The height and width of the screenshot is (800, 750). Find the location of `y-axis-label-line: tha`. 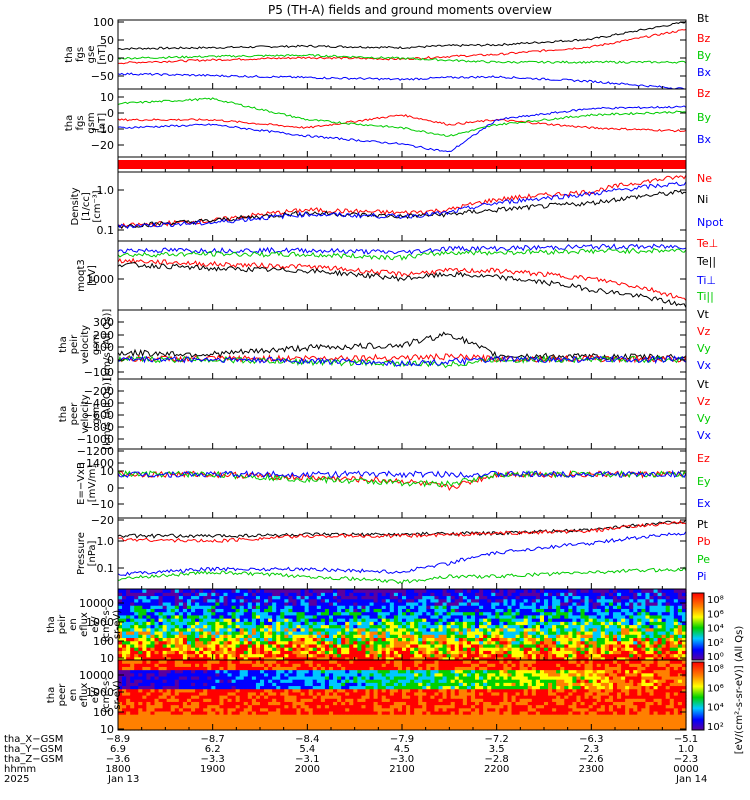

y-axis-label-line: tha is located at coordinates (63, 414).